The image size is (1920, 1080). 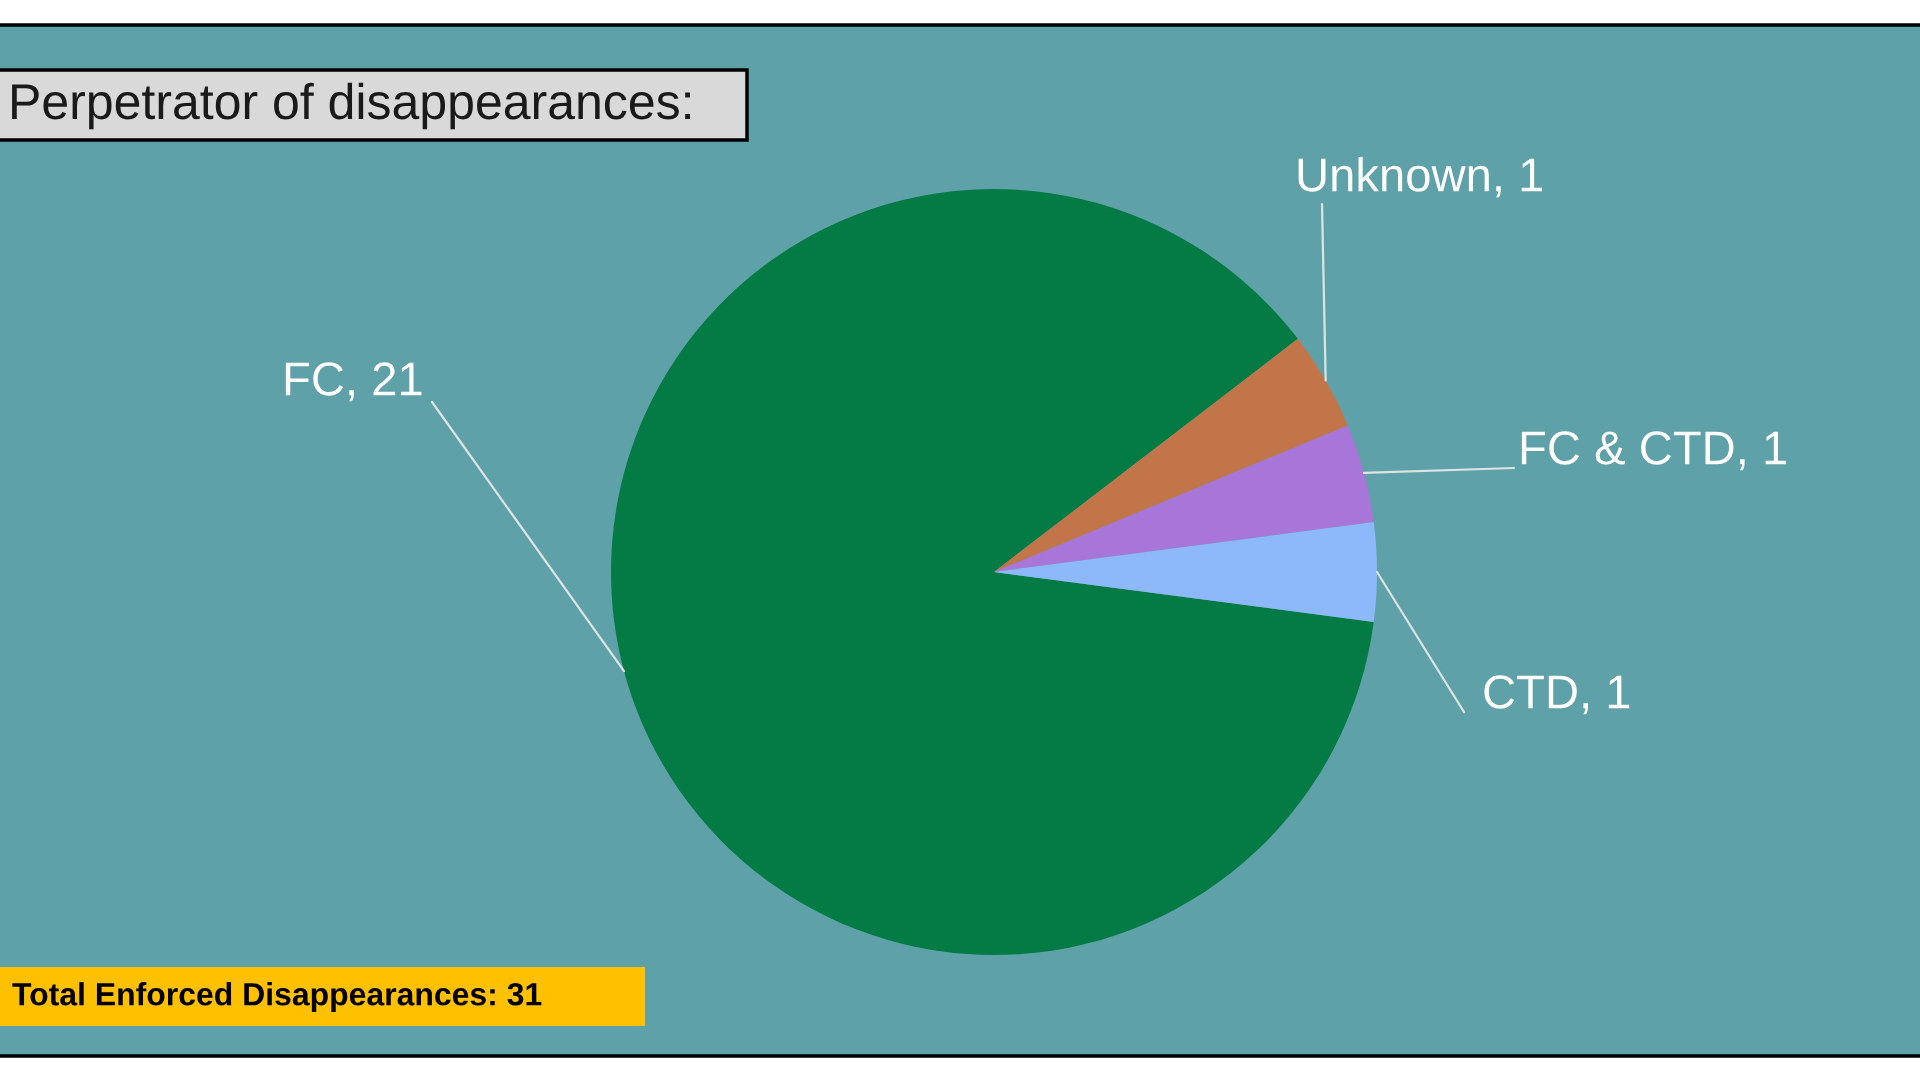 What do you see at coordinates (385, 382) in the screenshot?
I see `data-label: , 21` at bounding box center [385, 382].